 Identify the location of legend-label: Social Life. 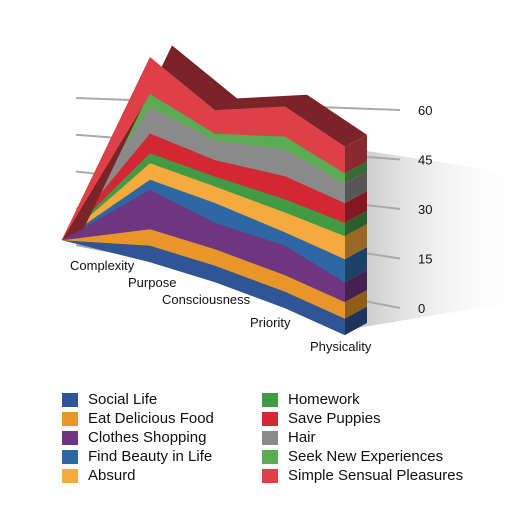
(123, 399).